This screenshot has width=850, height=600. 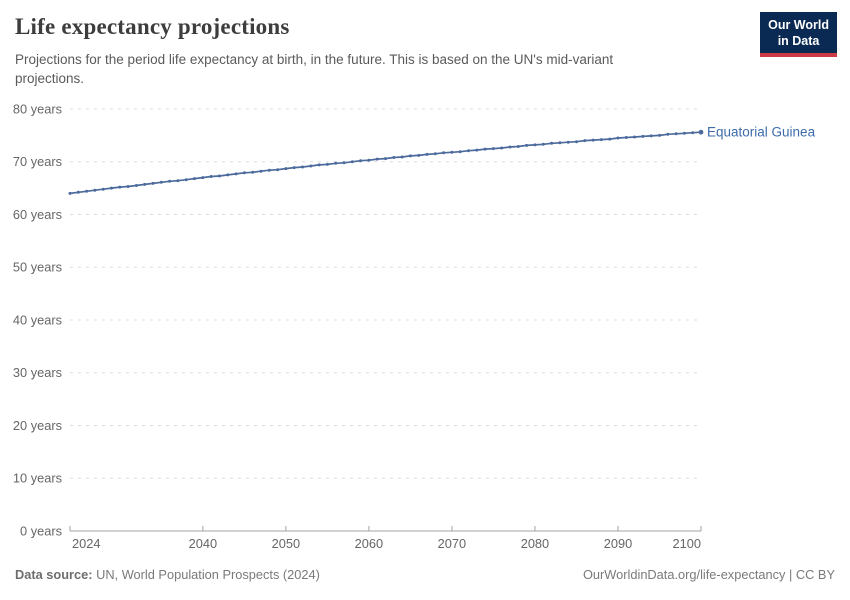 I want to click on projection-line, so click(x=385, y=163).